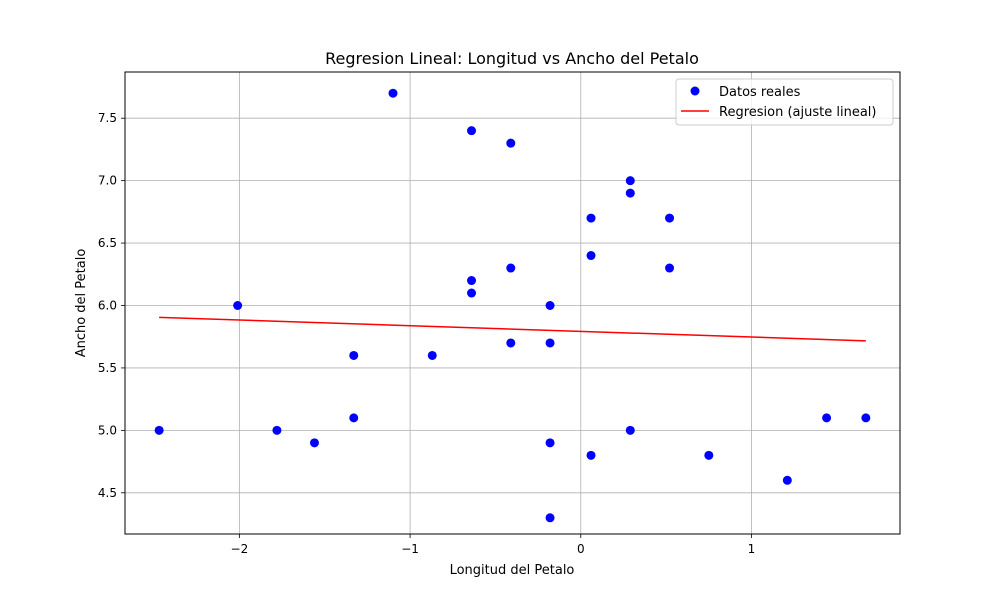 This screenshot has width=1000, height=605. Describe the element at coordinates (581, 549) in the screenshot. I see `x-tick-label: 0` at that location.